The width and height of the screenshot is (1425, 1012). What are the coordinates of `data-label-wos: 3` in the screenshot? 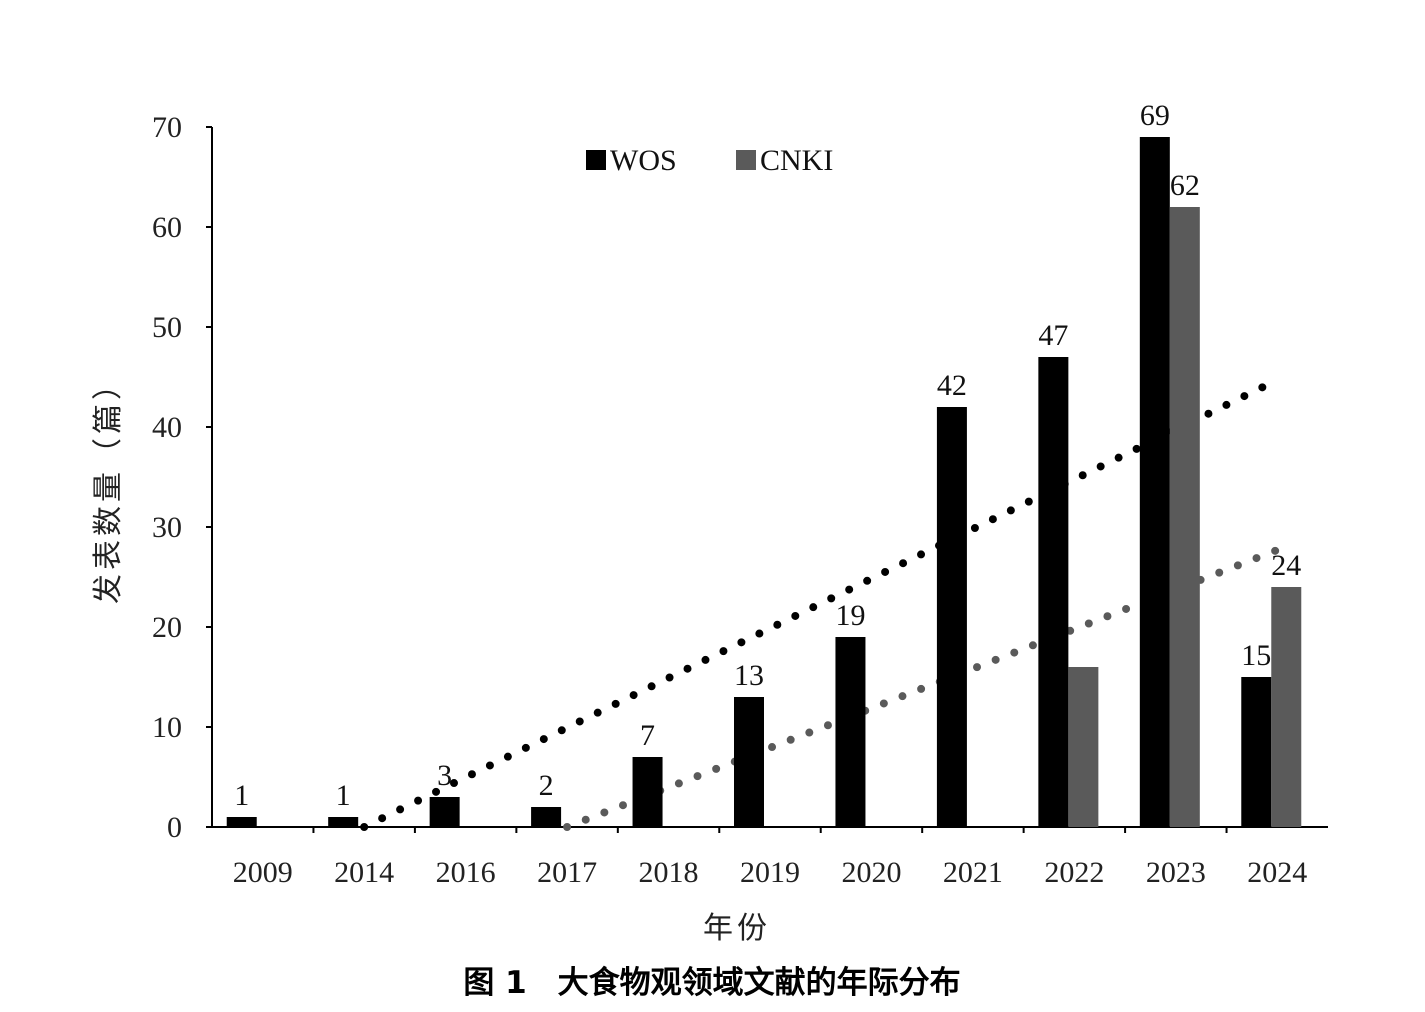 It's located at (444, 775).